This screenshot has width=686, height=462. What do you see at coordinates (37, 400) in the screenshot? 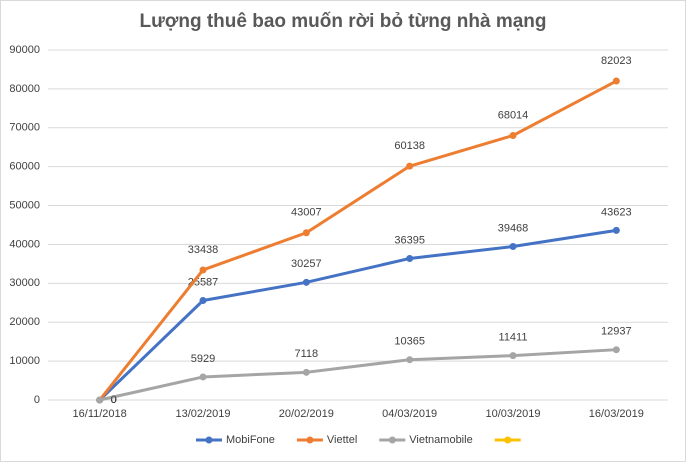
I see `y-tick-label: 0` at bounding box center [37, 400].